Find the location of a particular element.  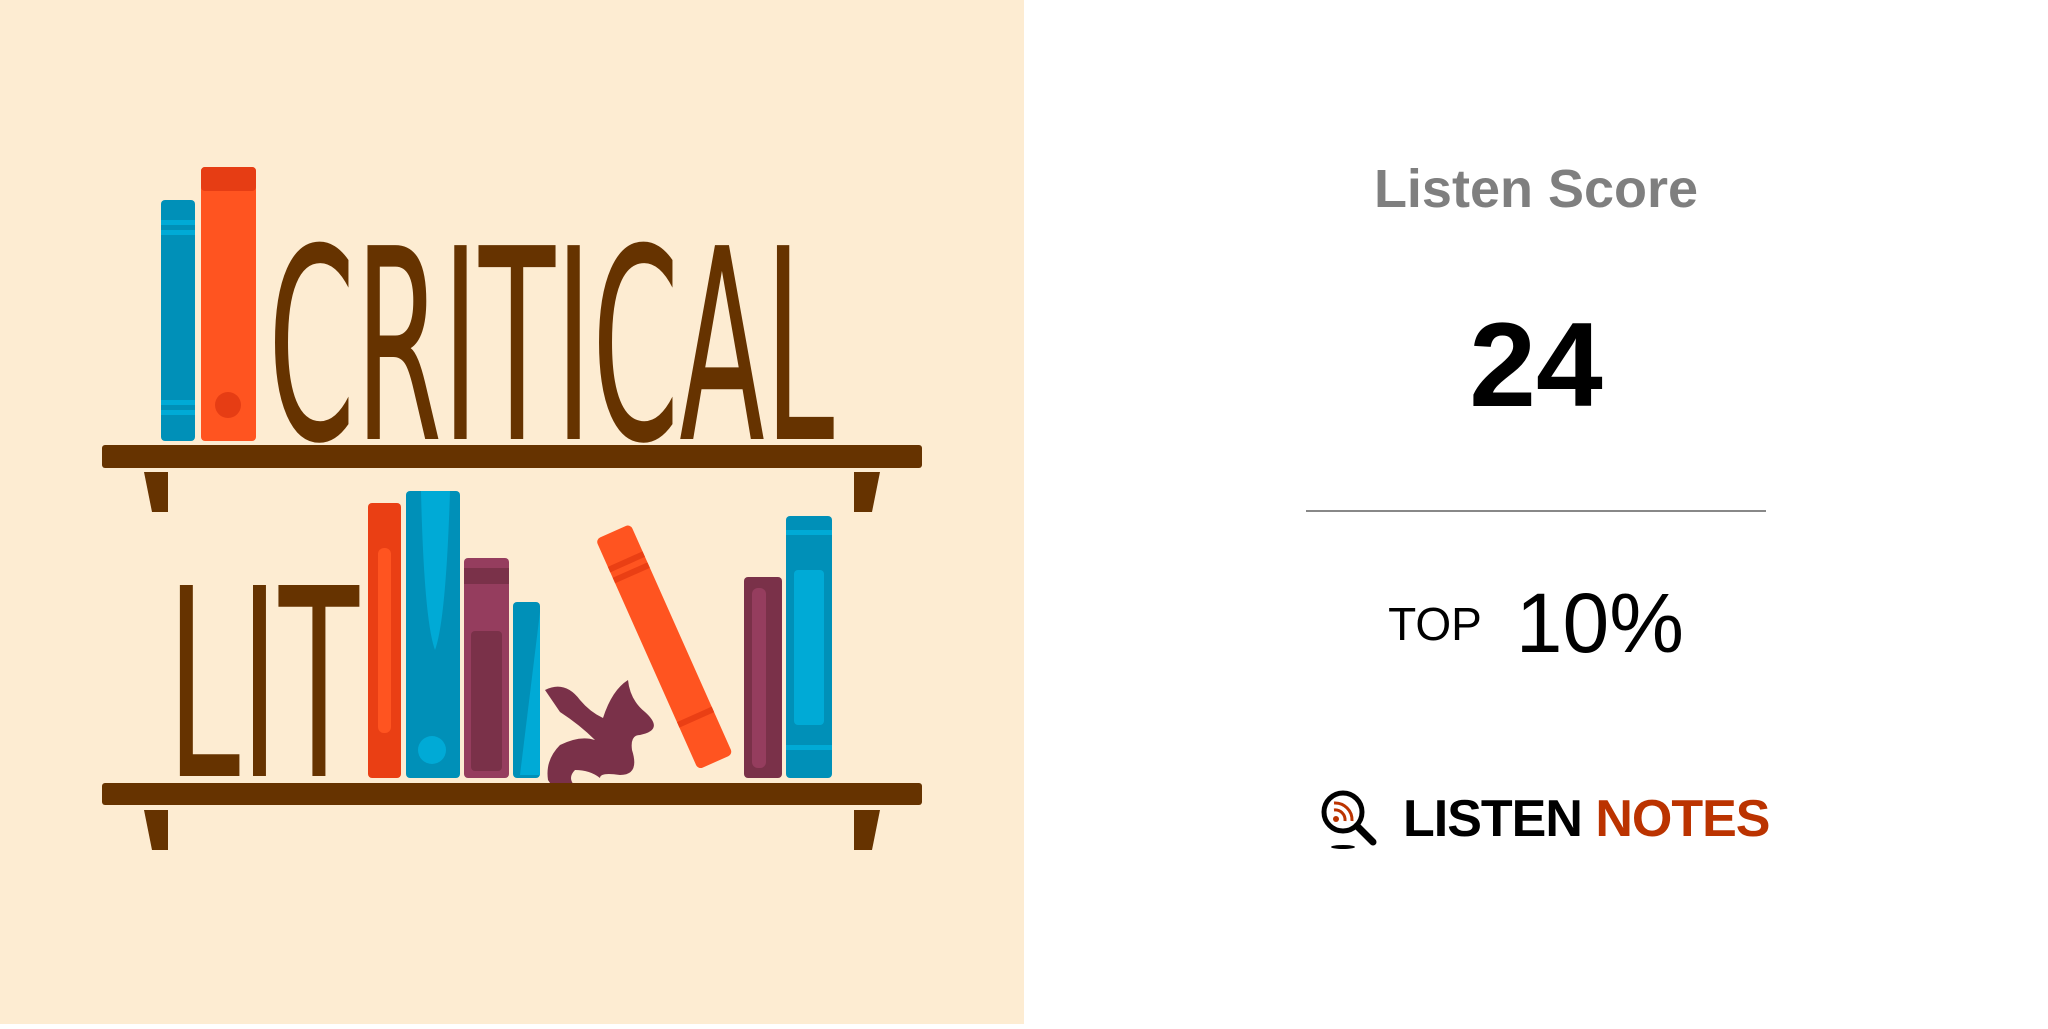

magnifier-rss-icon is located at coordinates (1349, 819).